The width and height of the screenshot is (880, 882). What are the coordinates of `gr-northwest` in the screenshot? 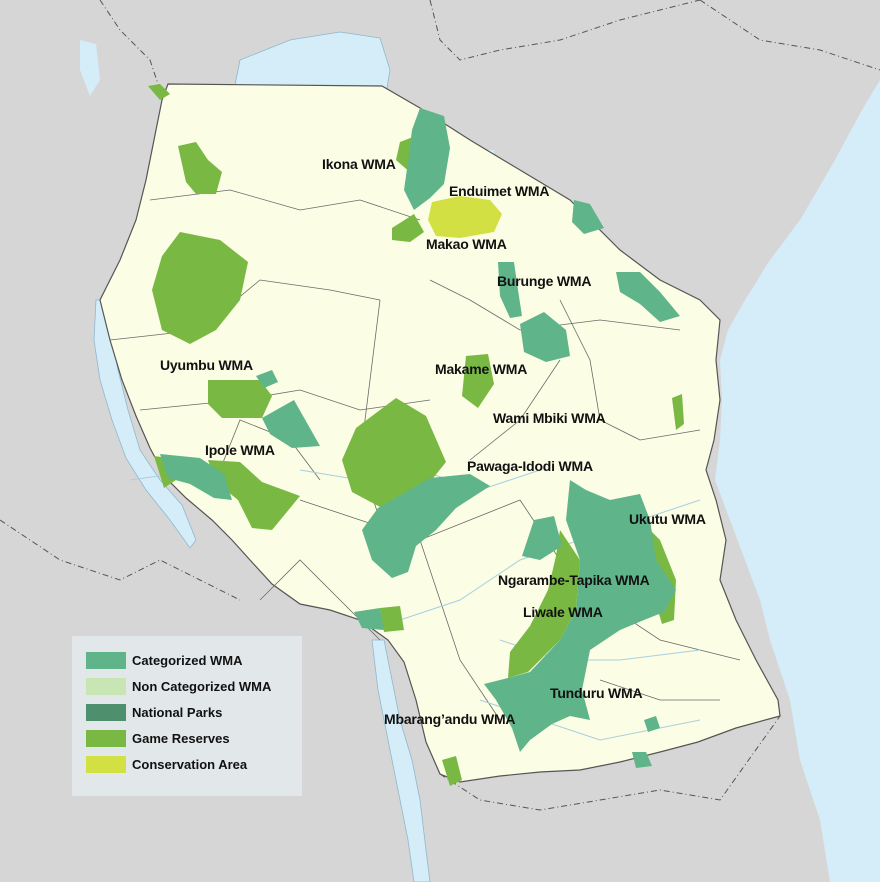 It's located at (200, 168).